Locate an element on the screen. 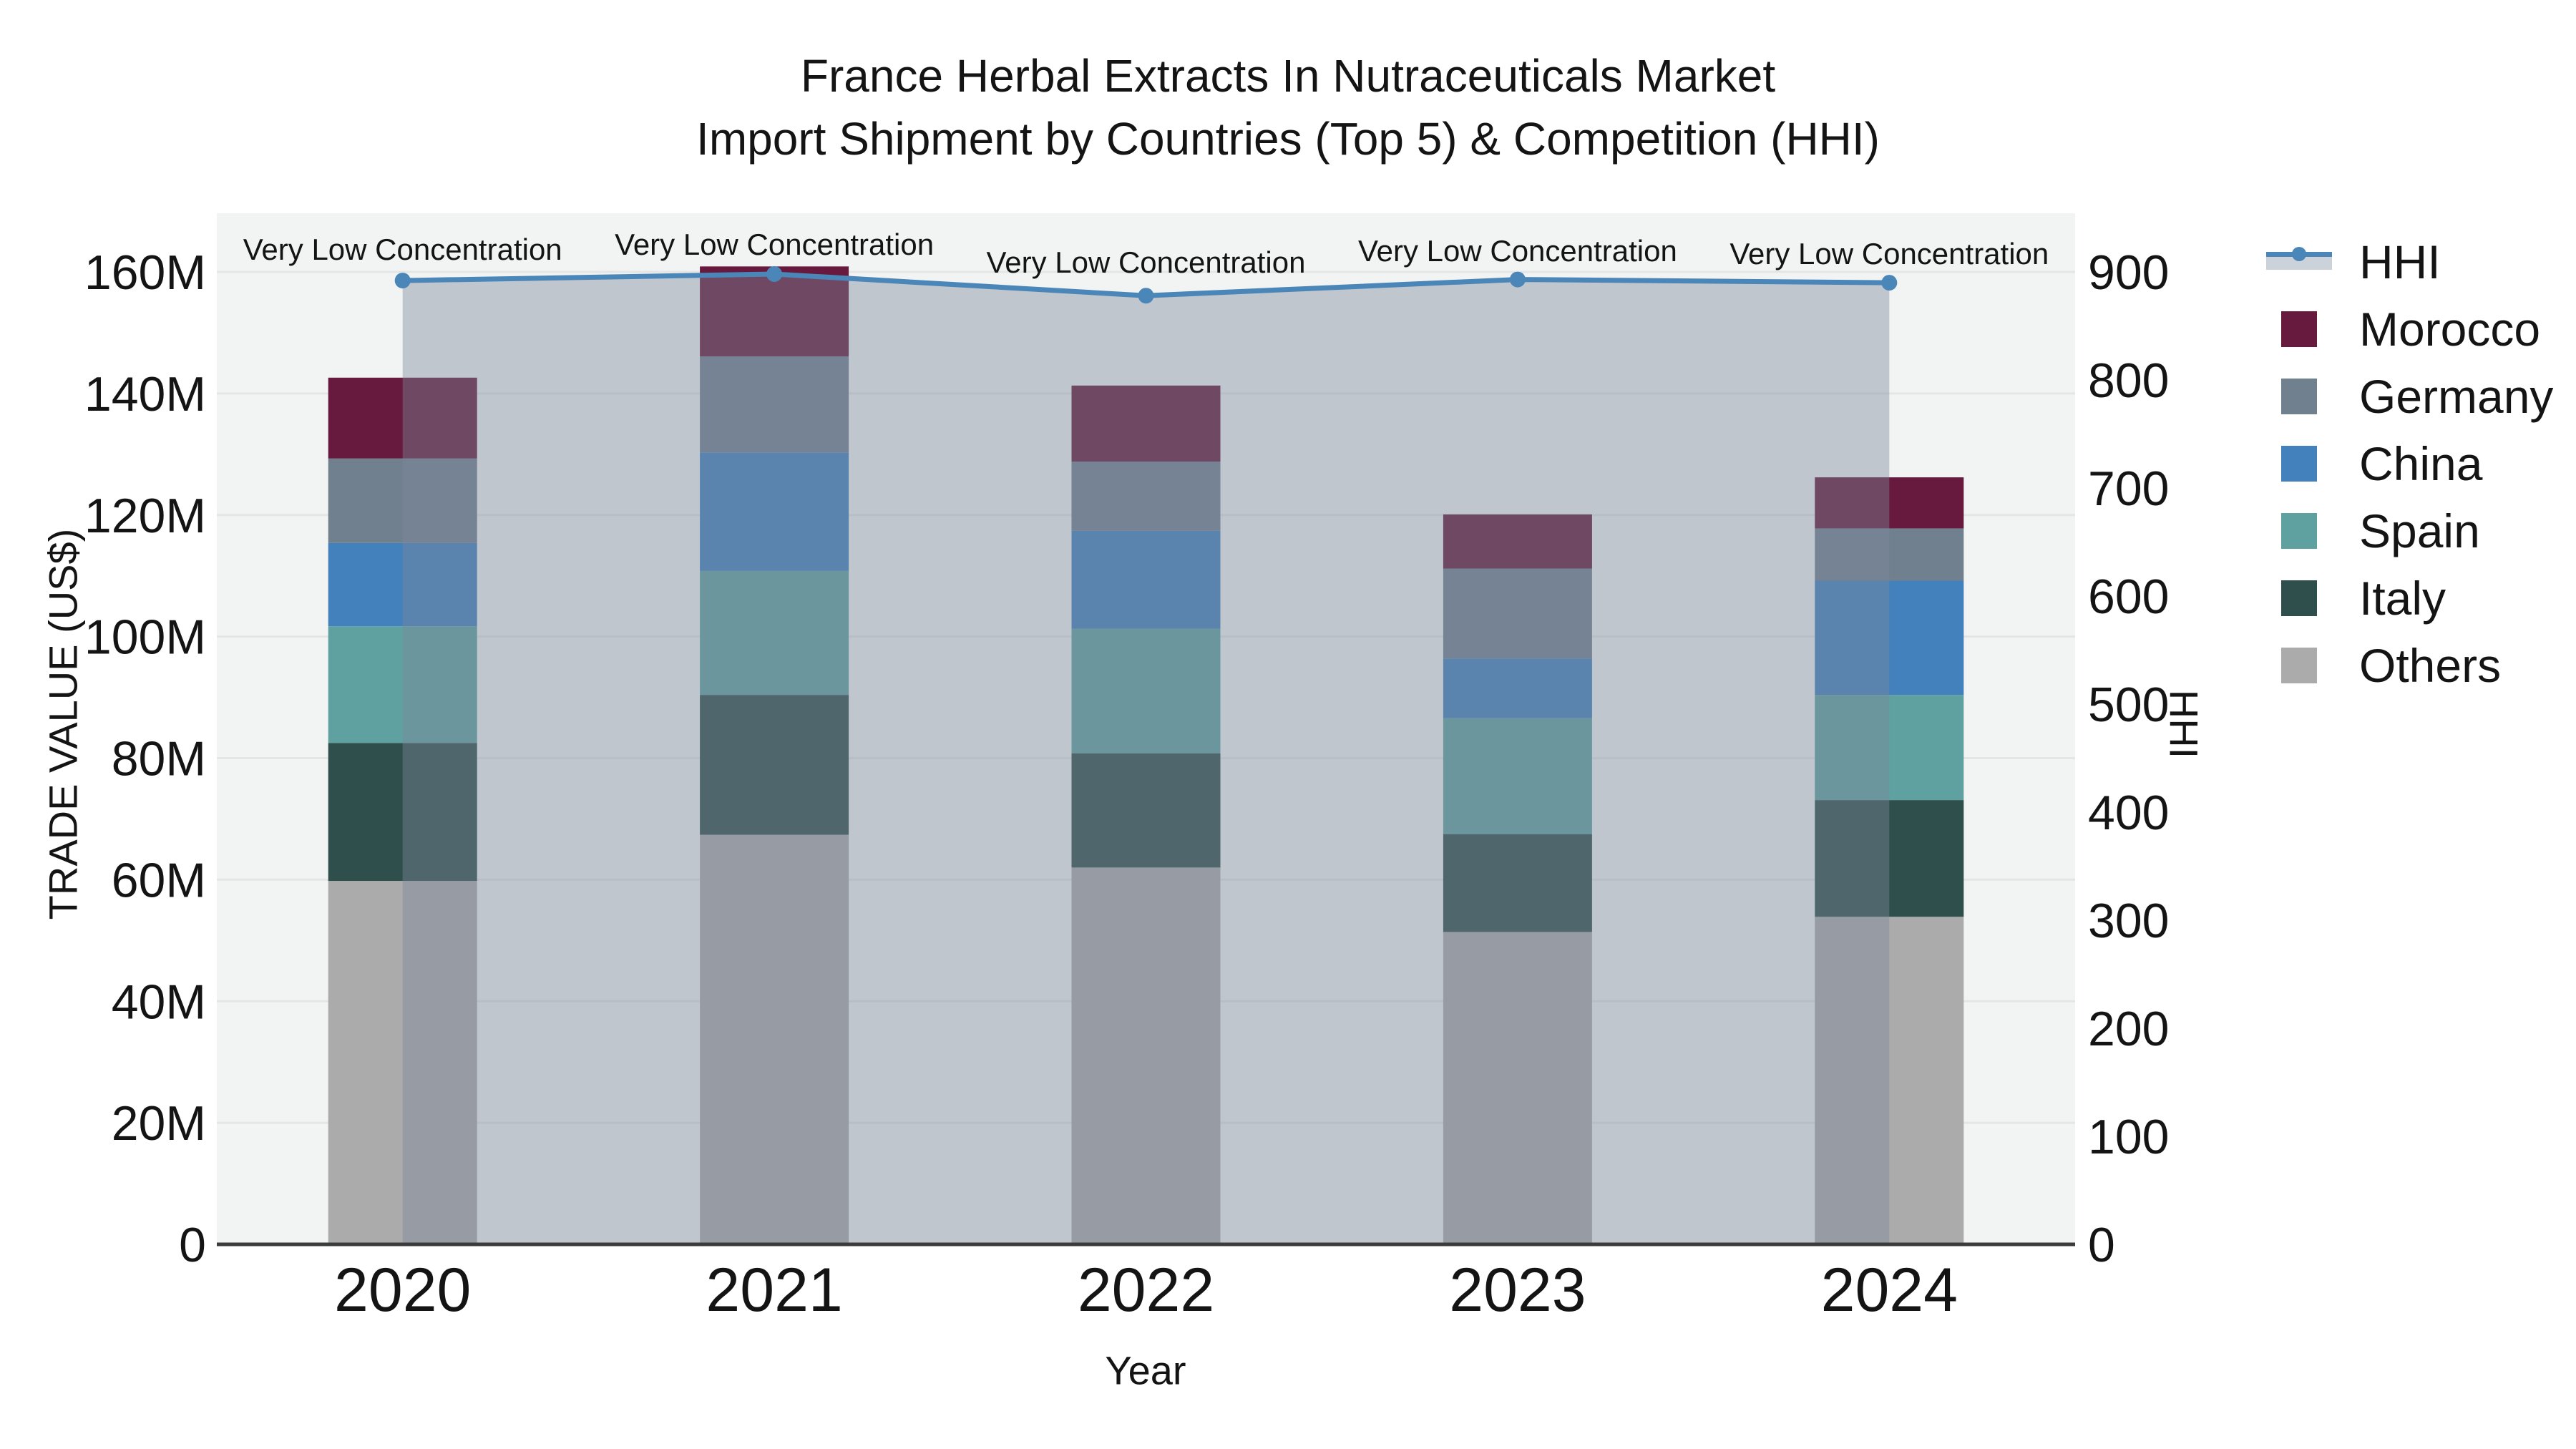  bar-segment-china-2021 is located at coordinates (774, 511).